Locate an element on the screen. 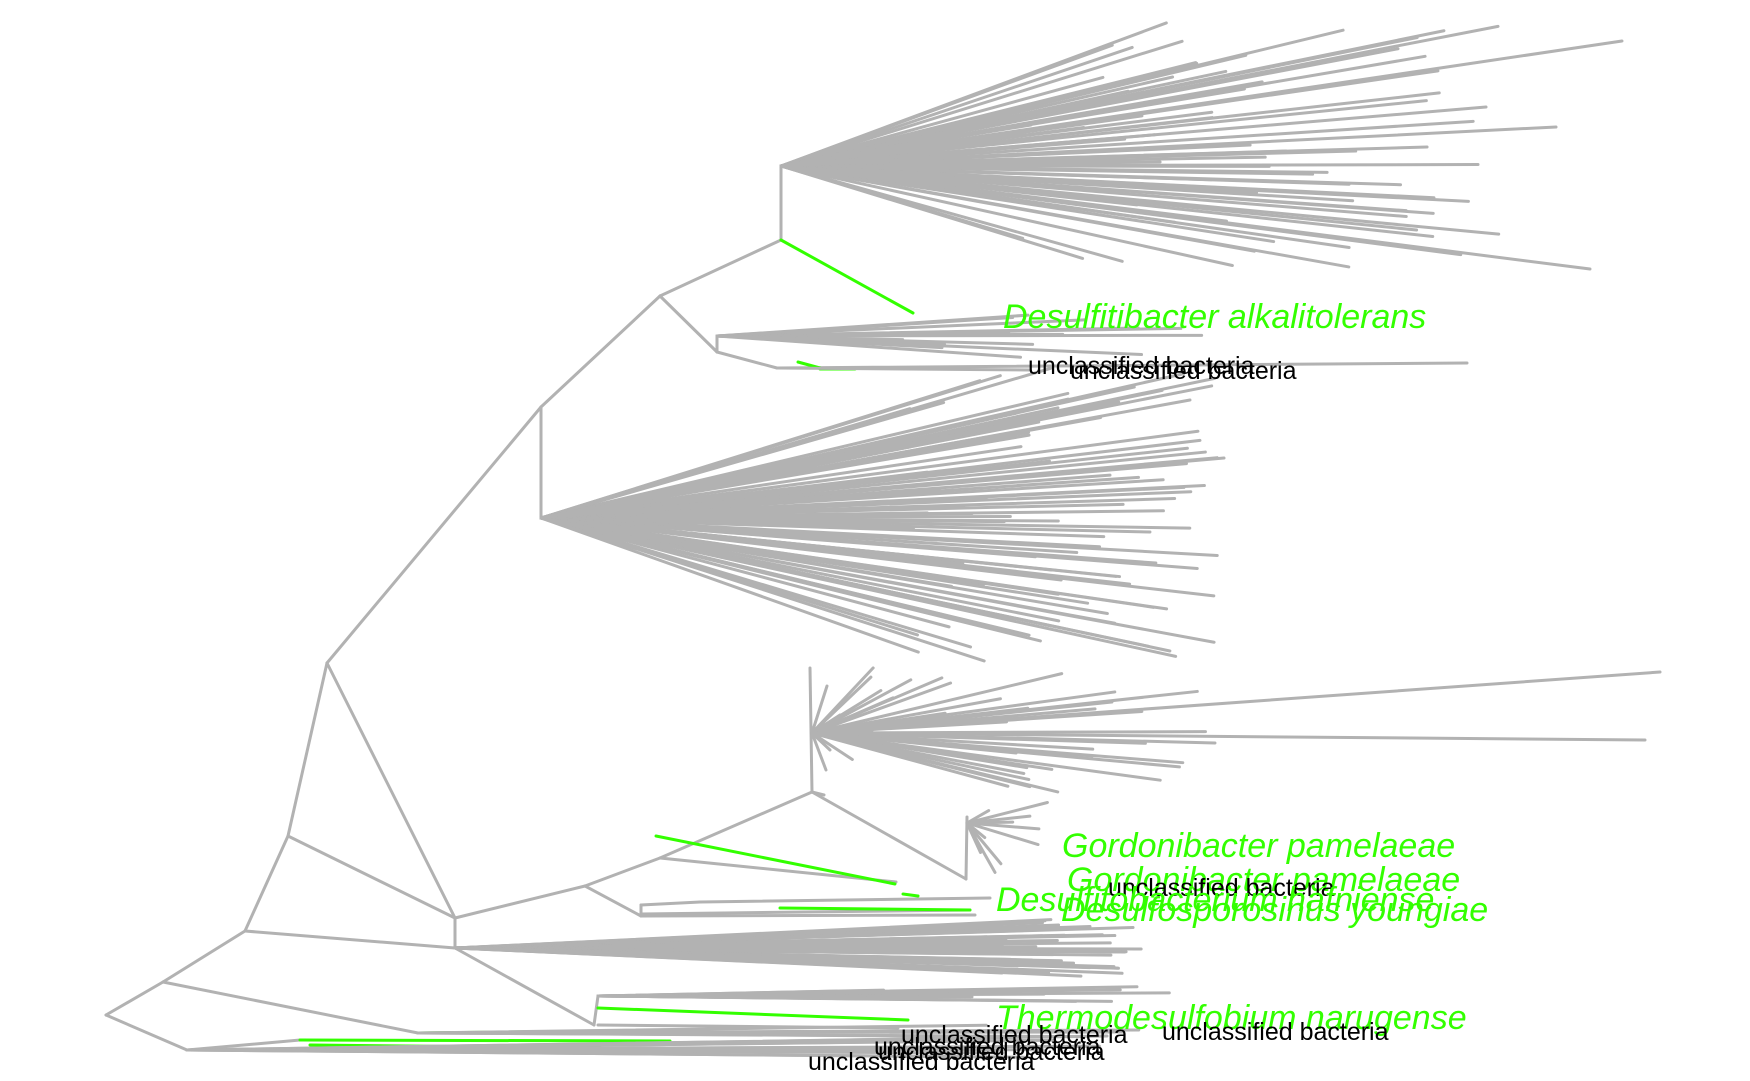  label-thermodesulfobium-narugense: Thermodesulfobium narugense is located at coordinates (1231, 1018).